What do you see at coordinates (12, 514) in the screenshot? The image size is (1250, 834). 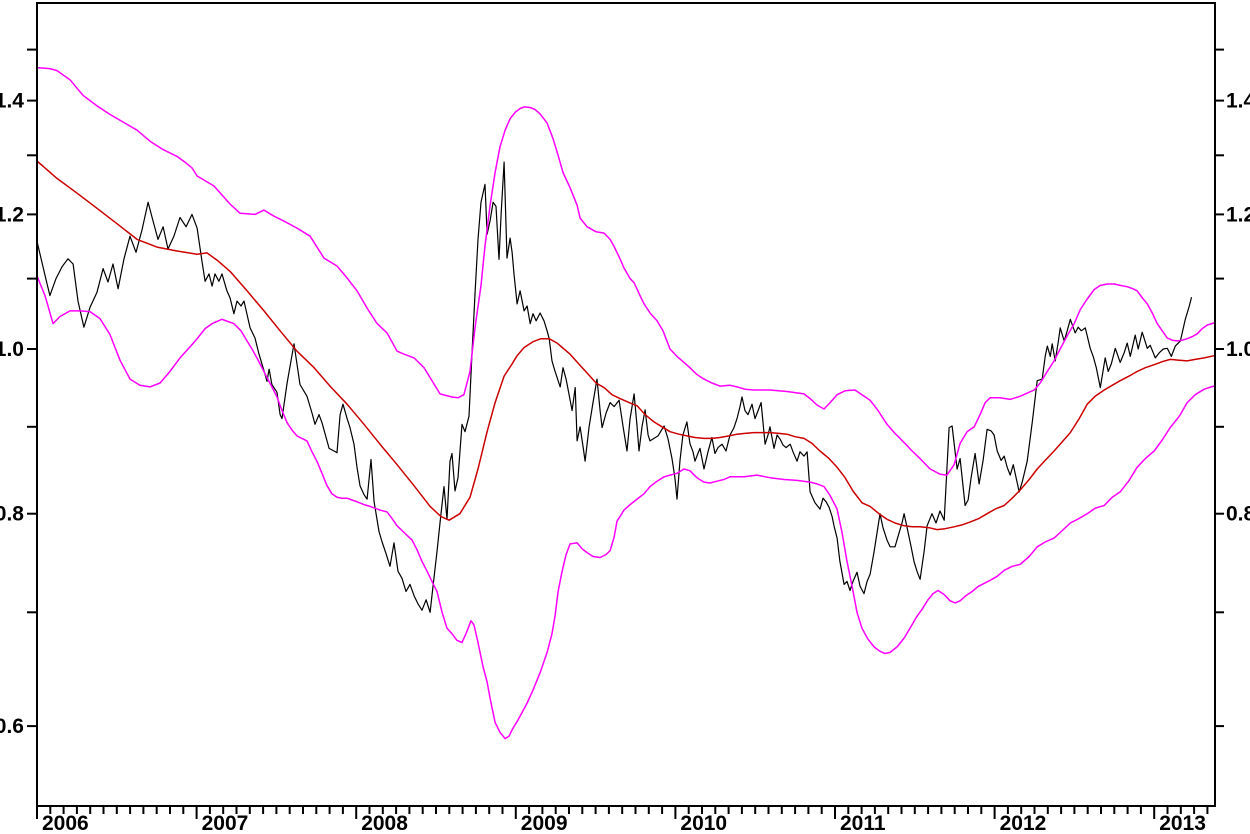 I see `y-axis-label-left: 0.8` at bounding box center [12, 514].